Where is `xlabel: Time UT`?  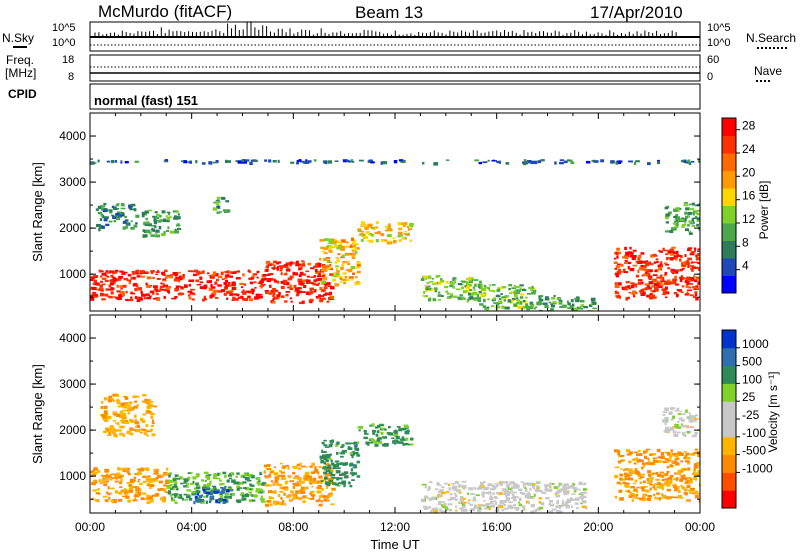
xlabel: Time UT is located at coordinates (394, 544).